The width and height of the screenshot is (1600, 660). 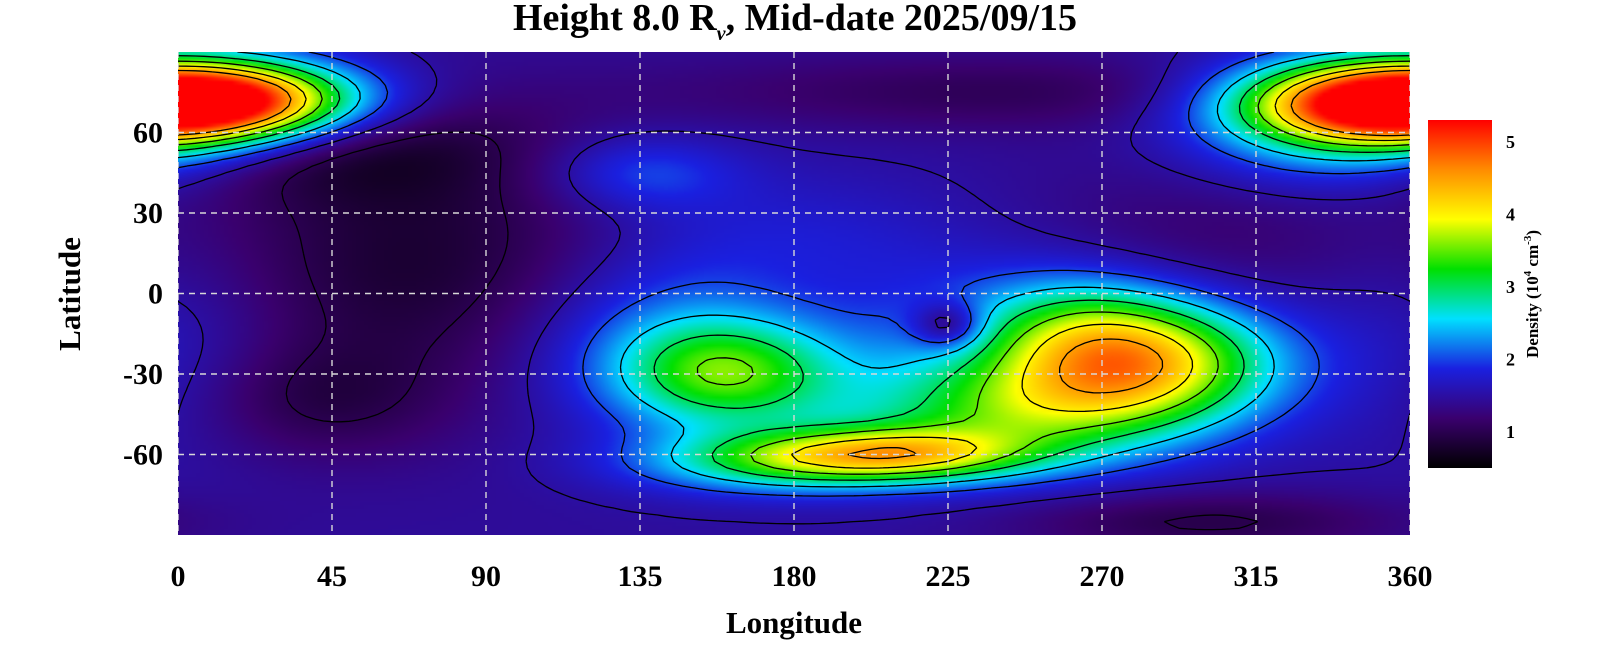 What do you see at coordinates (486, 576) in the screenshot?
I see `x-tick-label-2: 90` at bounding box center [486, 576].